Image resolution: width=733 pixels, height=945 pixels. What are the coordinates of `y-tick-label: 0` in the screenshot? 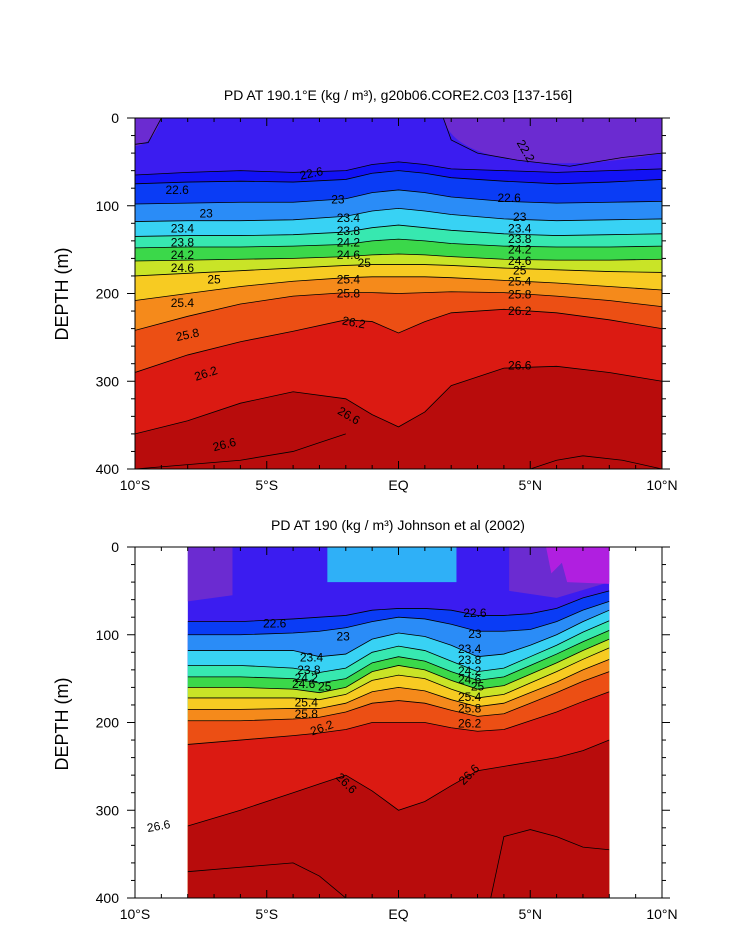 It's located at (115, 547).